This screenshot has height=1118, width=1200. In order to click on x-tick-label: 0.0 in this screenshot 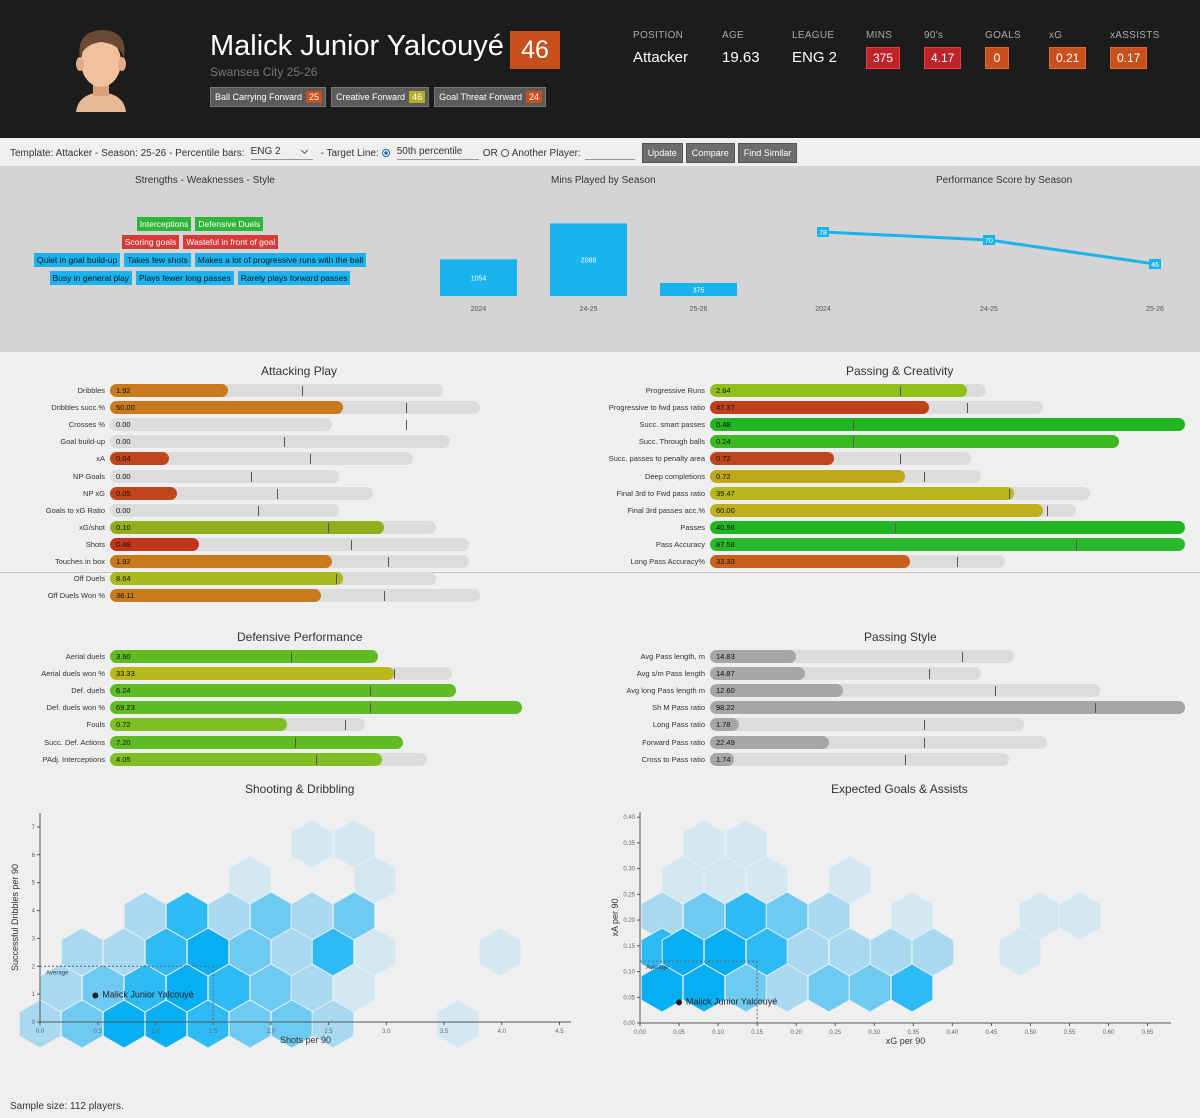, I will do `click(40, 1032)`.